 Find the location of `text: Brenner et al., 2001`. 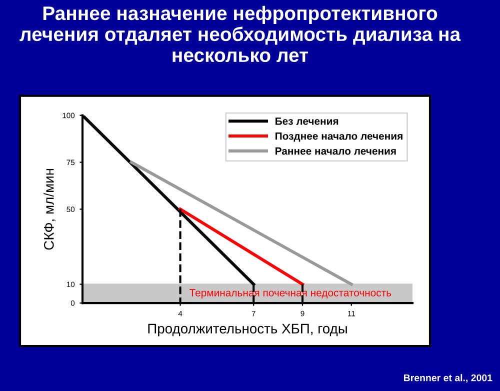

text: Brenner et al., 2001 is located at coordinates (448, 378).